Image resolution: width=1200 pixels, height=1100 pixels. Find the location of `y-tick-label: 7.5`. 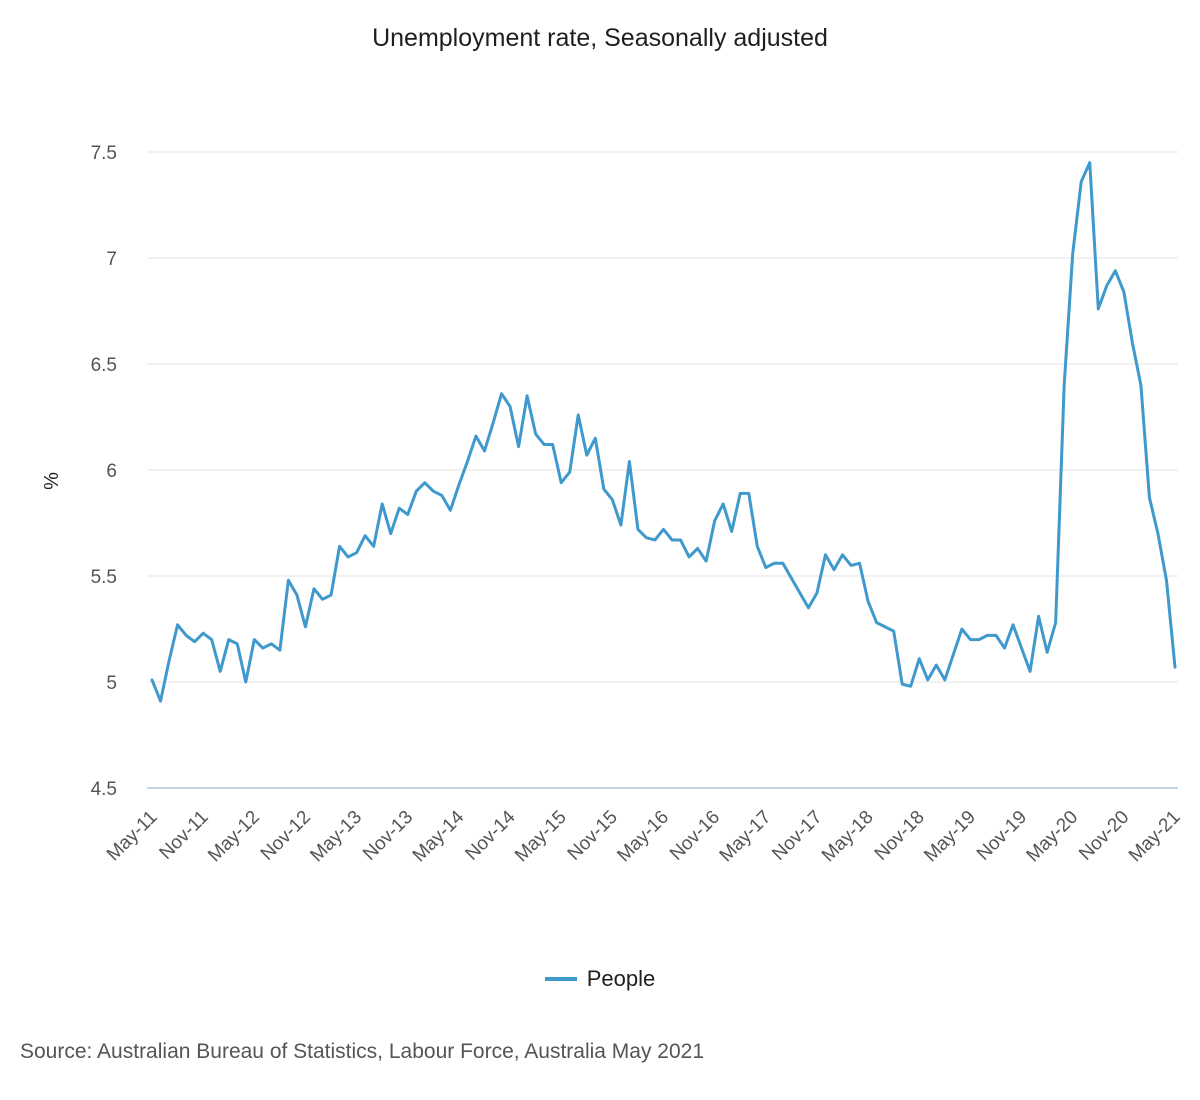

y-tick-label: 7.5 is located at coordinates (104, 153).